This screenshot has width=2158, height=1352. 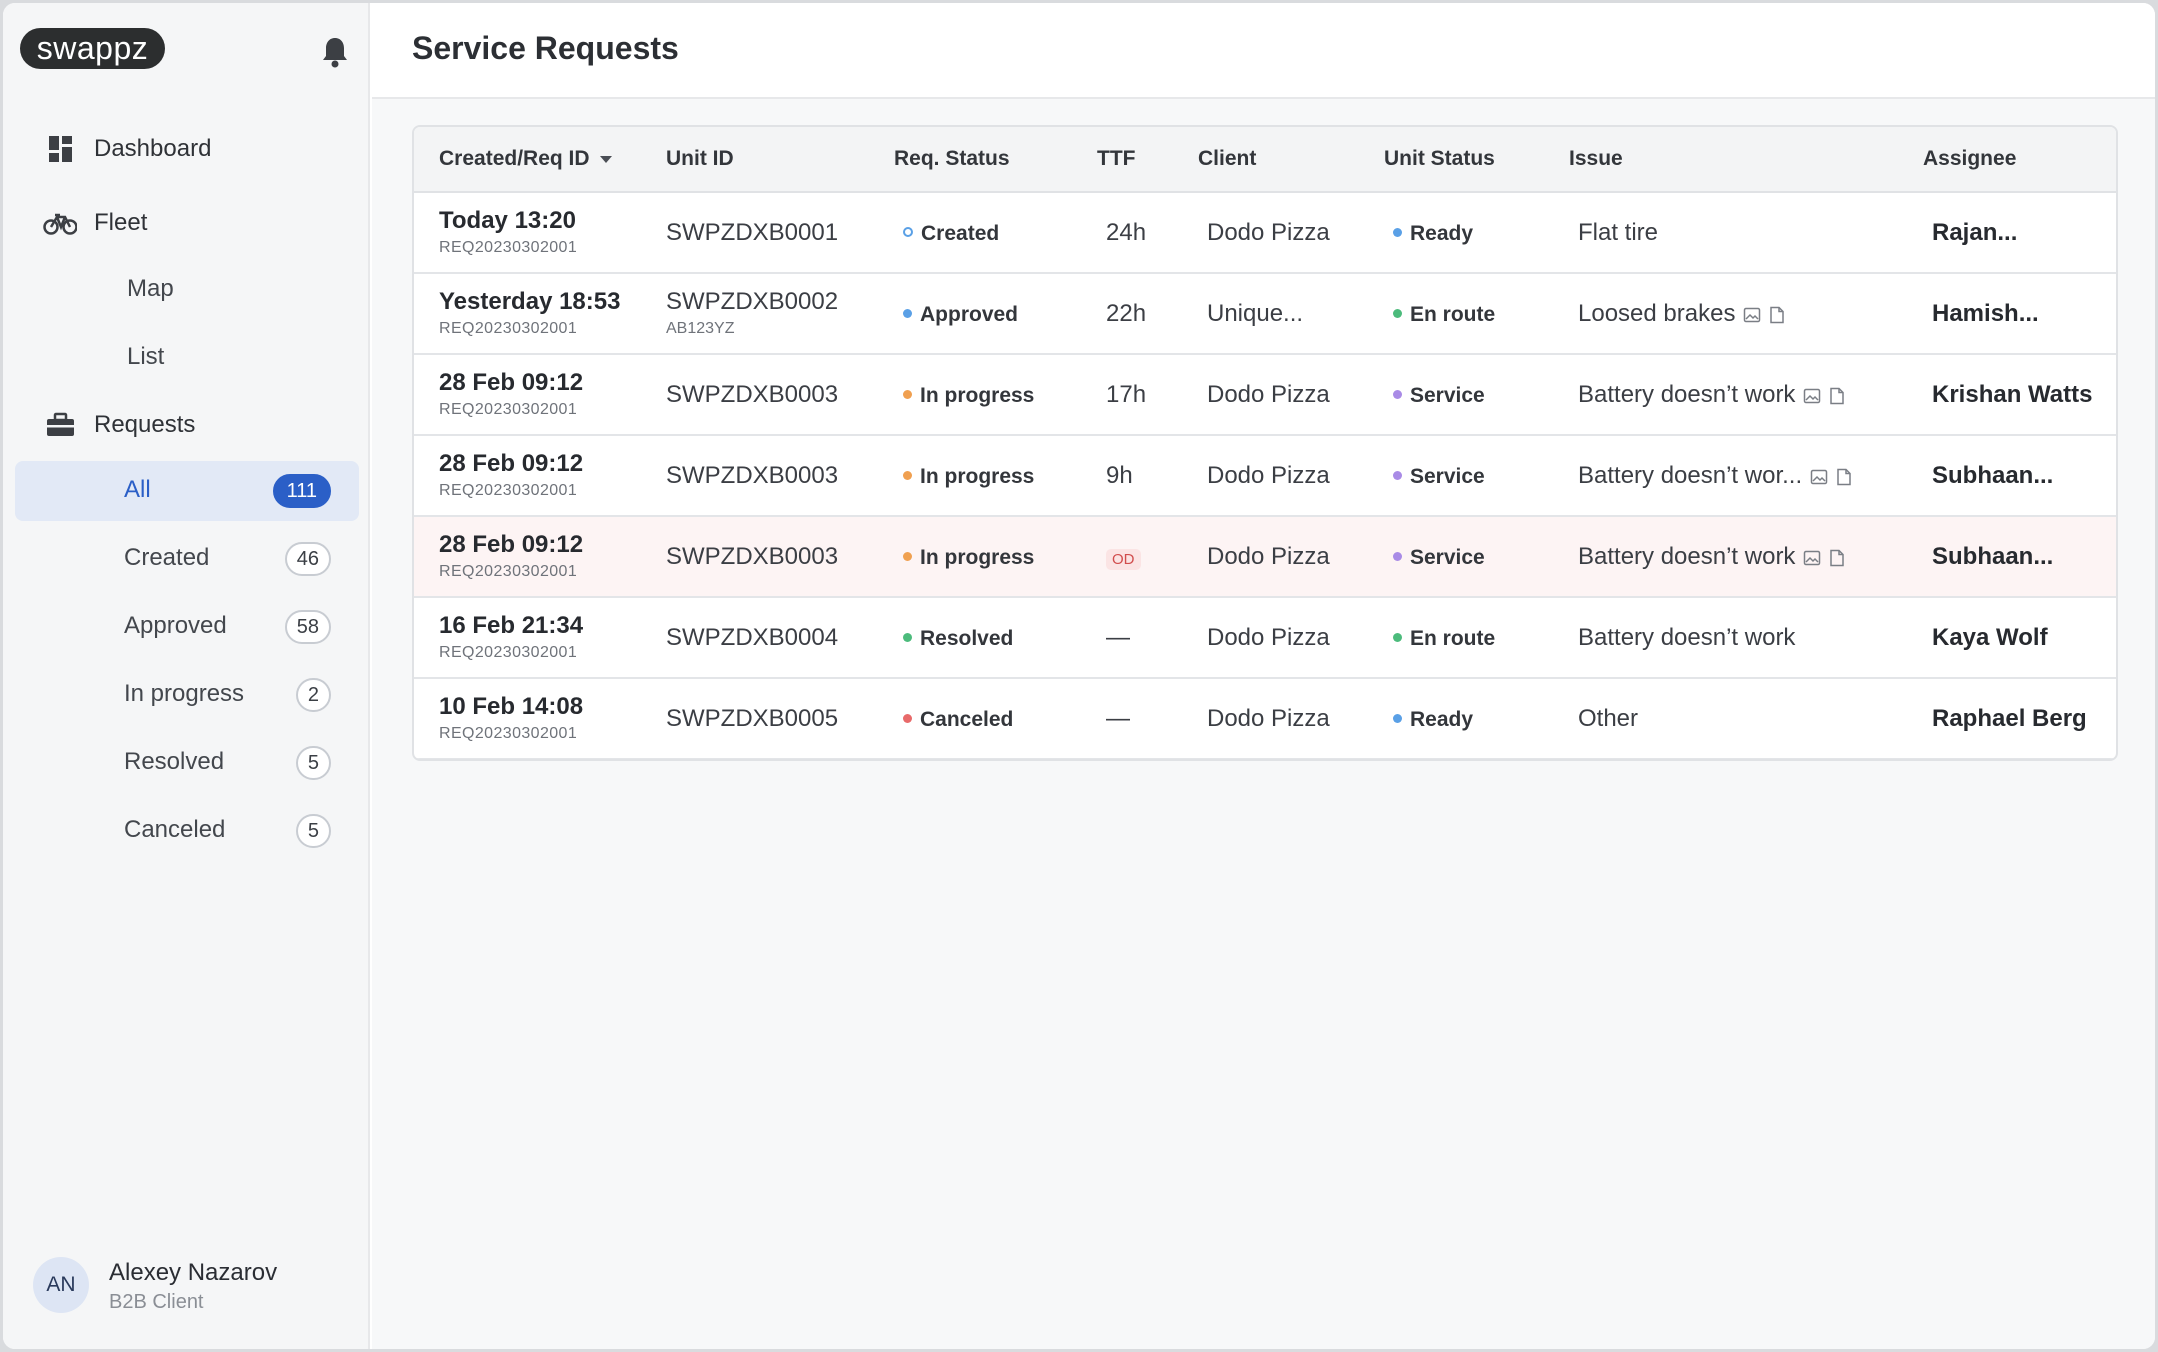 What do you see at coordinates (146, 356) in the screenshot?
I see `nav-fleet-list: List` at bounding box center [146, 356].